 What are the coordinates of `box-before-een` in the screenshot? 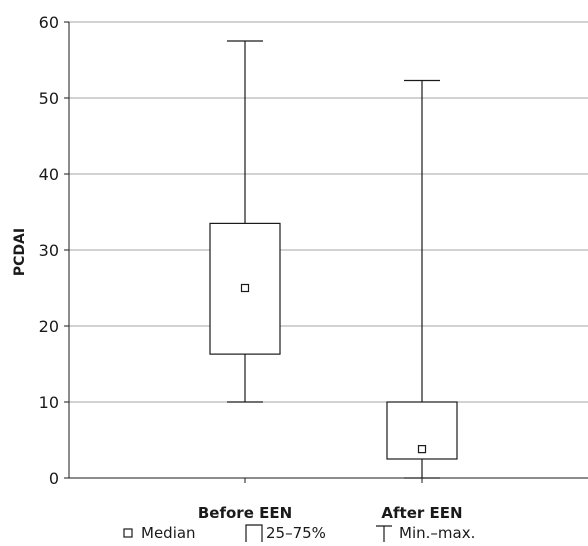 It's located at (245, 221).